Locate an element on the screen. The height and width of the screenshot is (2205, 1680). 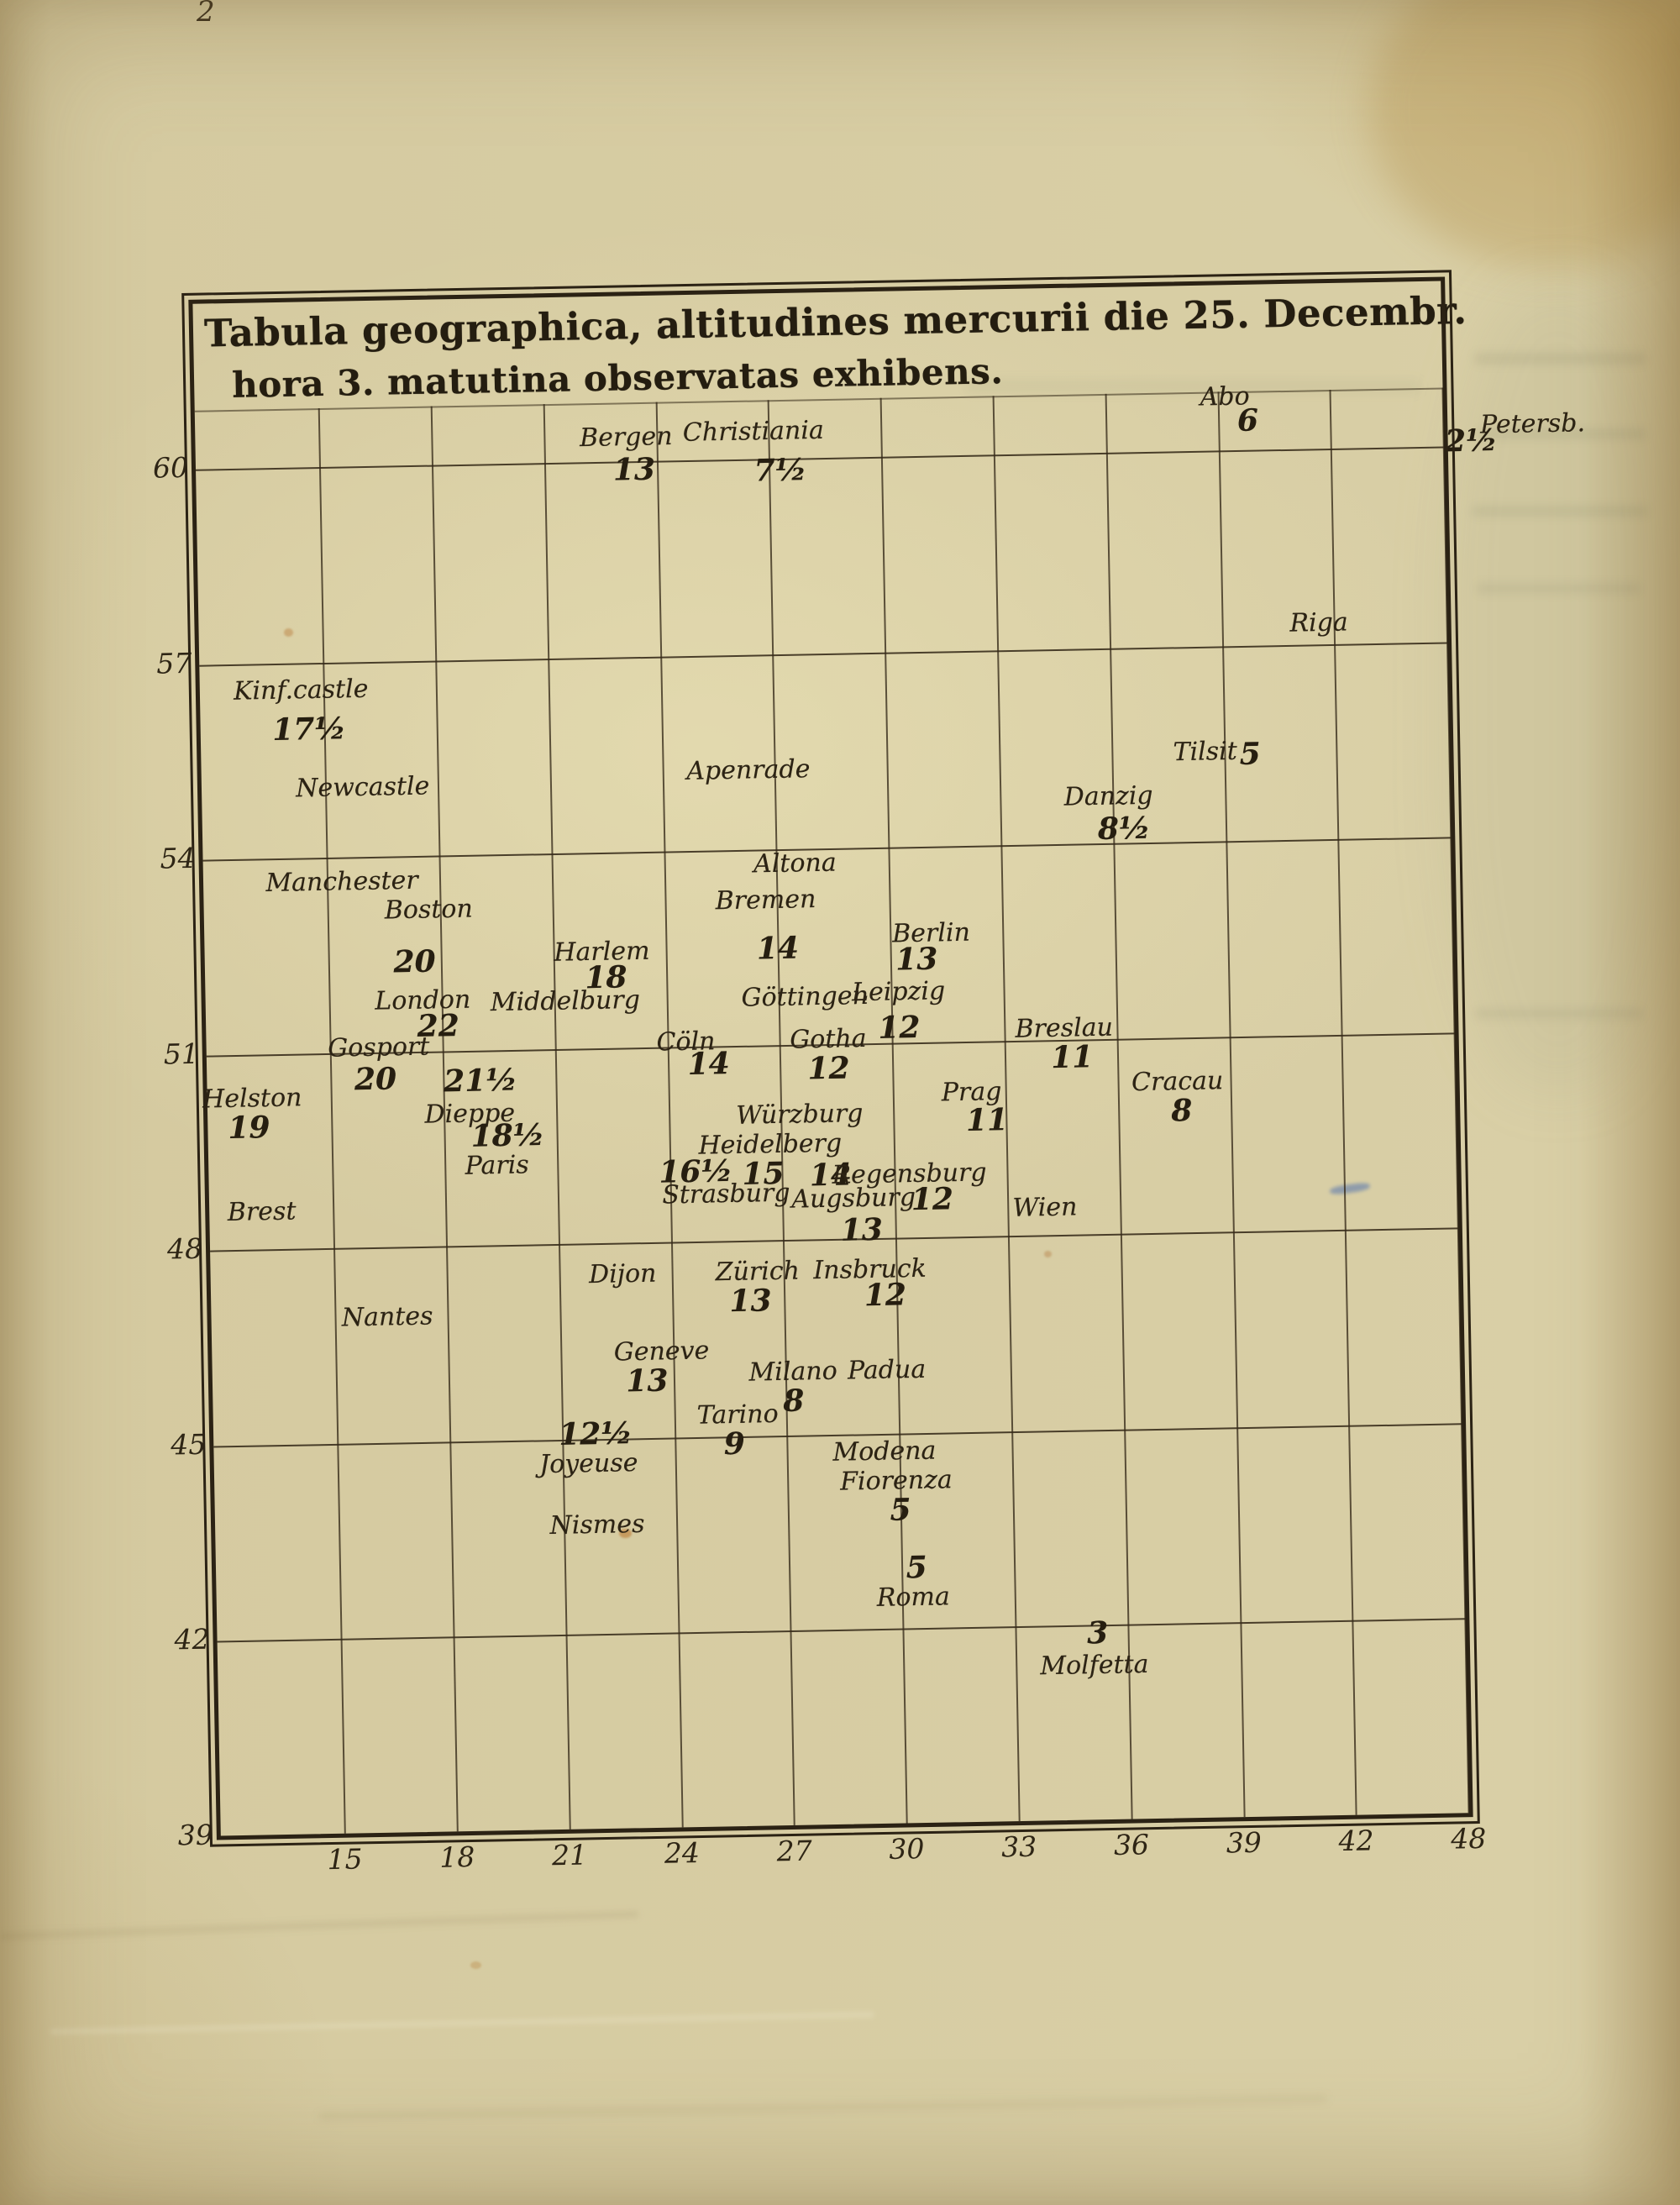
value-tarino: 9 is located at coordinates (734, 1443).